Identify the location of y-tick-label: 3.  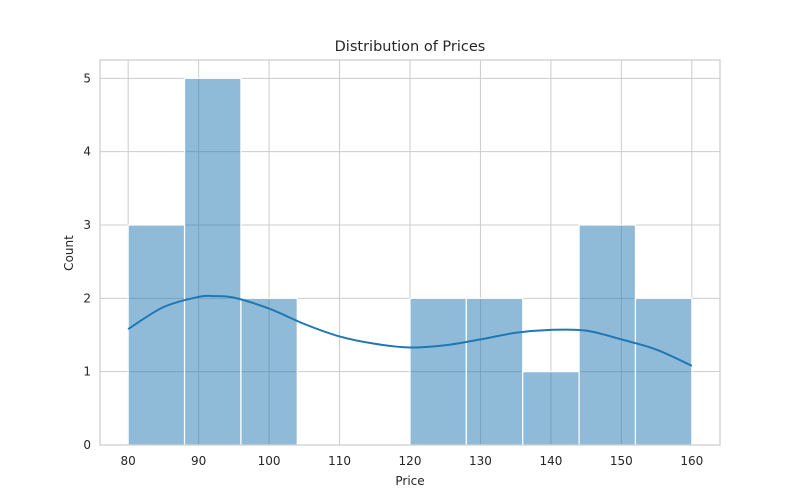
(87, 225).